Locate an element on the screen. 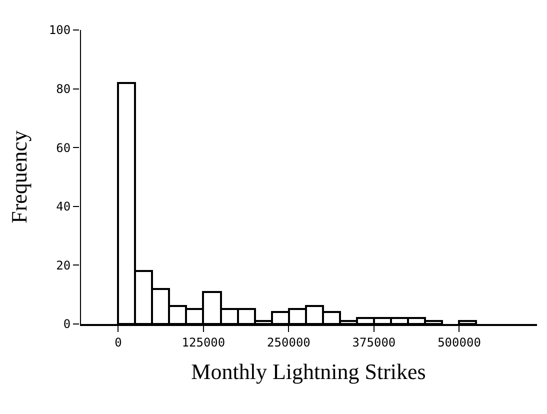 The image size is (547, 414). y-tick-label: 80 is located at coordinates (63, 89).